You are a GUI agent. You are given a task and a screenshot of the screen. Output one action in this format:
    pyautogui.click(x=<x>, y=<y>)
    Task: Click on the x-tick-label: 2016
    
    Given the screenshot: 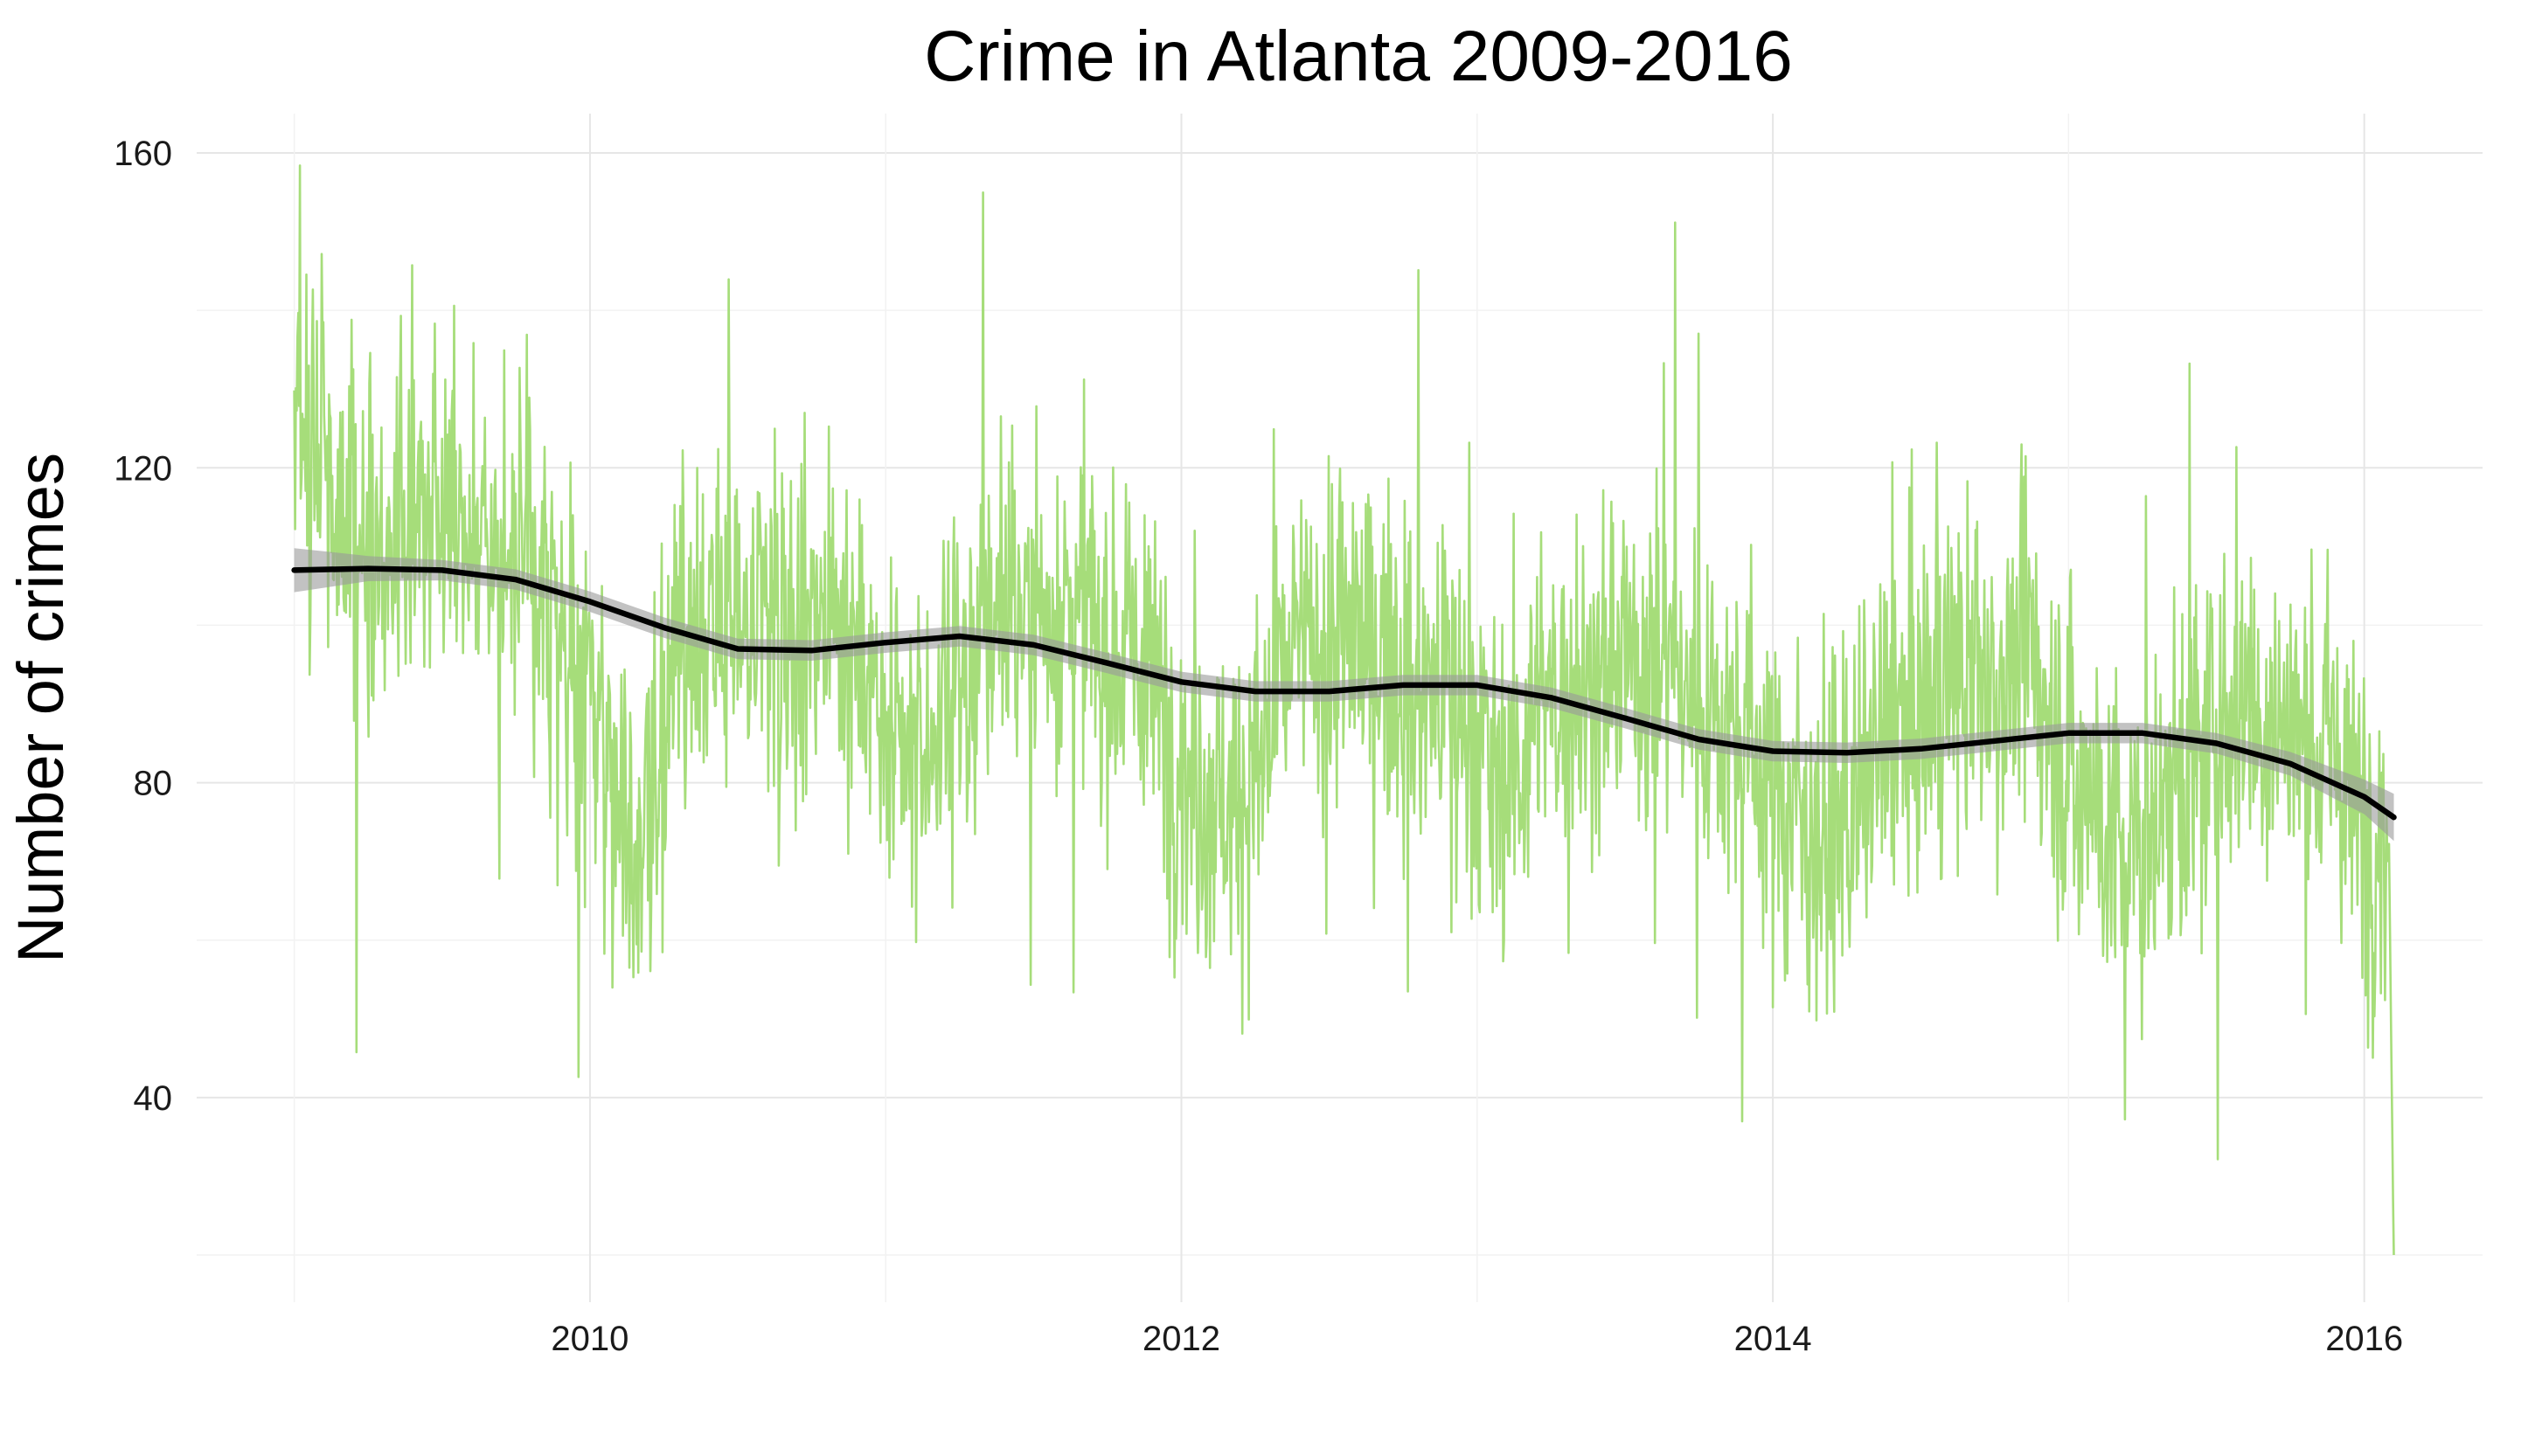 What is the action you would take?
    pyautogui.click(x=2364, y=1339)
    